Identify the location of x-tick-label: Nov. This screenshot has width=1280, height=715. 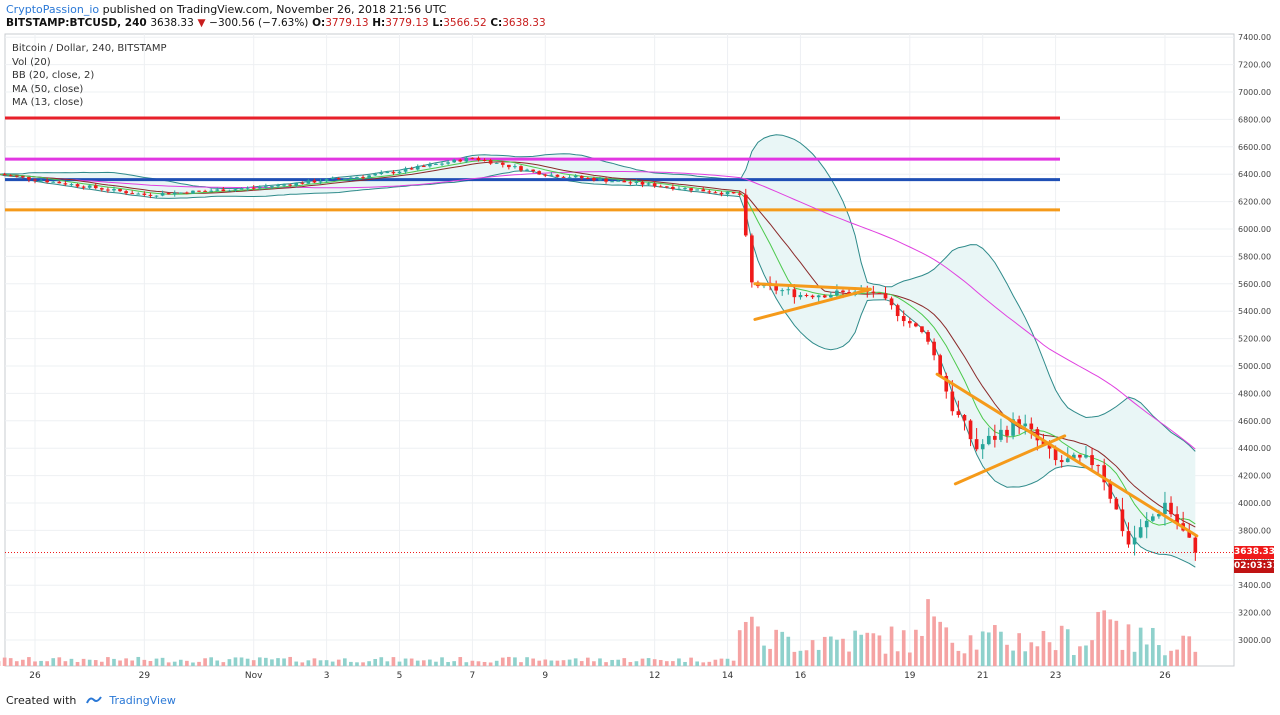
(254, 676).